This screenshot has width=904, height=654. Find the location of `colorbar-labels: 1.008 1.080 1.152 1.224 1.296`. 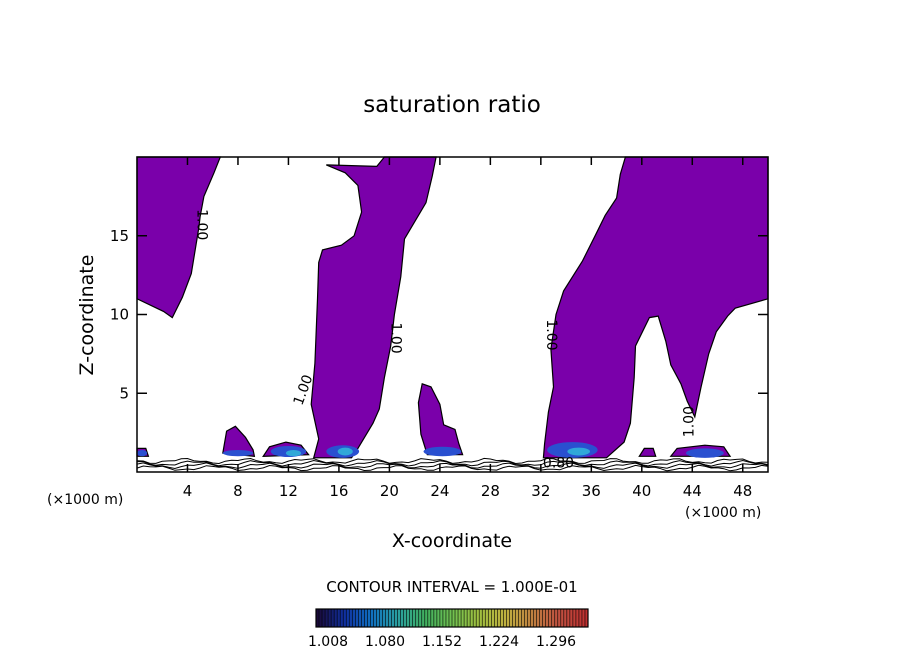

colorbar-labels: 1.008 1.080 1.152 1.224 1.296 is located at coordinates (442, 642).